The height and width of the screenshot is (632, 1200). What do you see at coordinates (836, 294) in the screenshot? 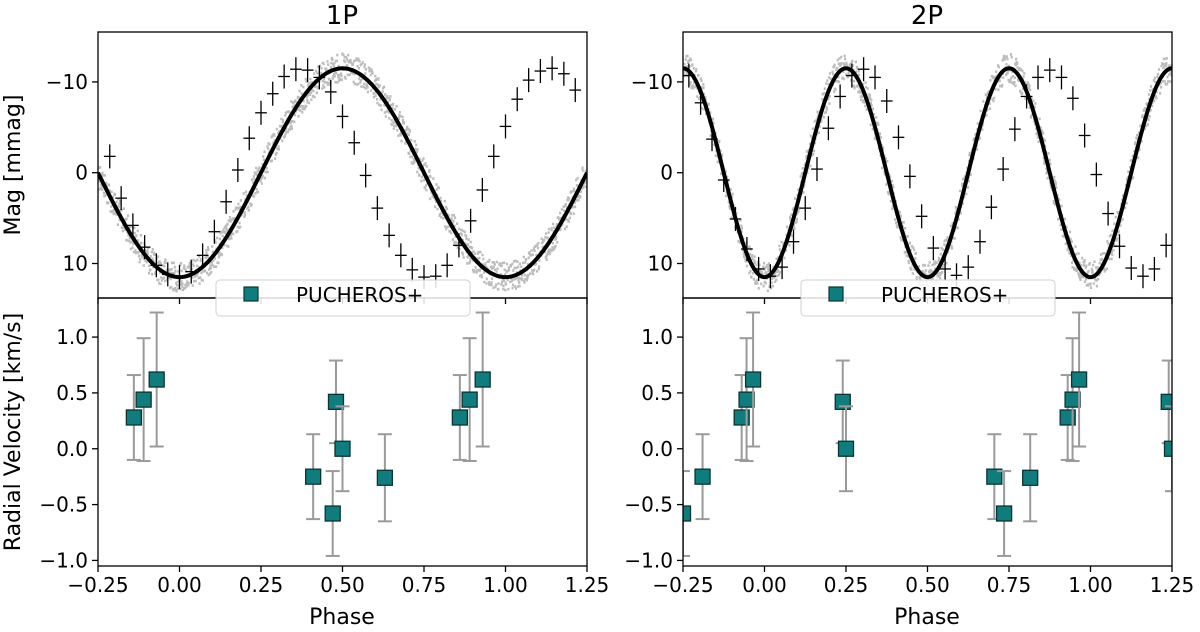
I see `legend-marker-right` at bounding box center [836, 294].